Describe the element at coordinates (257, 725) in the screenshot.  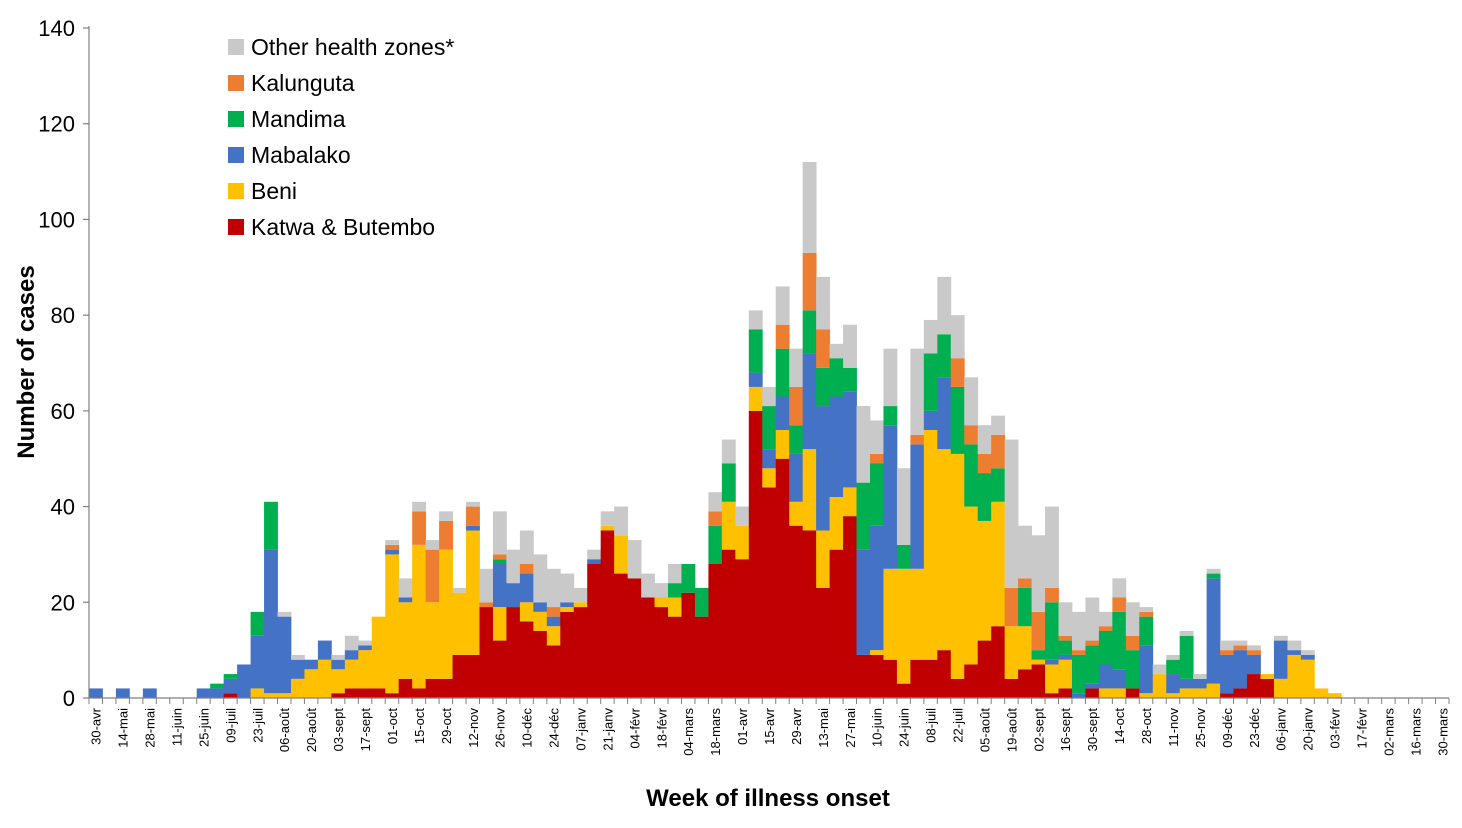
I see `x-tick-label: 23-juil` at that location.